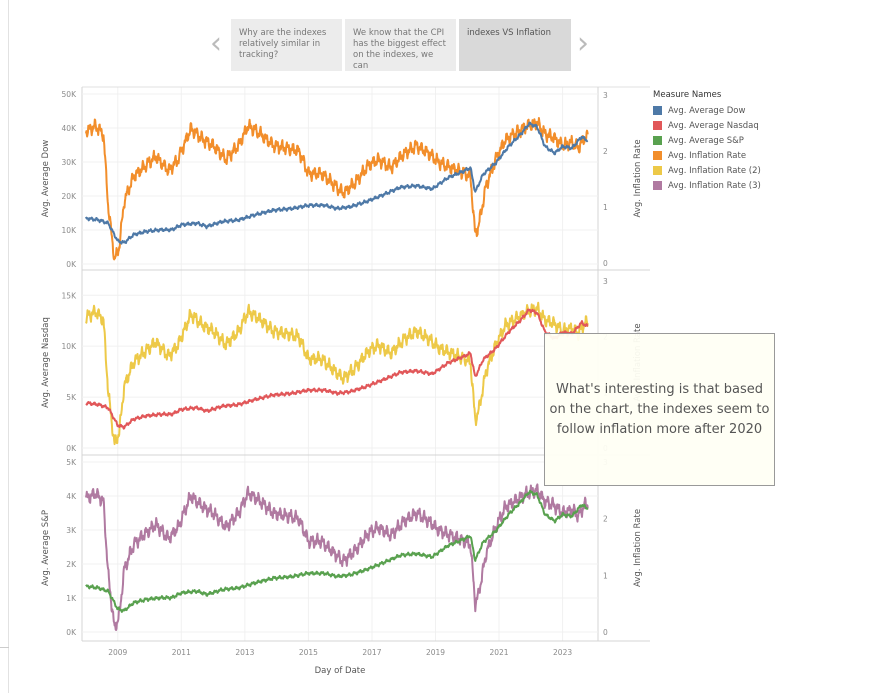 The width and height of the screenshot is (873, 693). I want to click on x-tick-label: 2017, so click(371, 652).